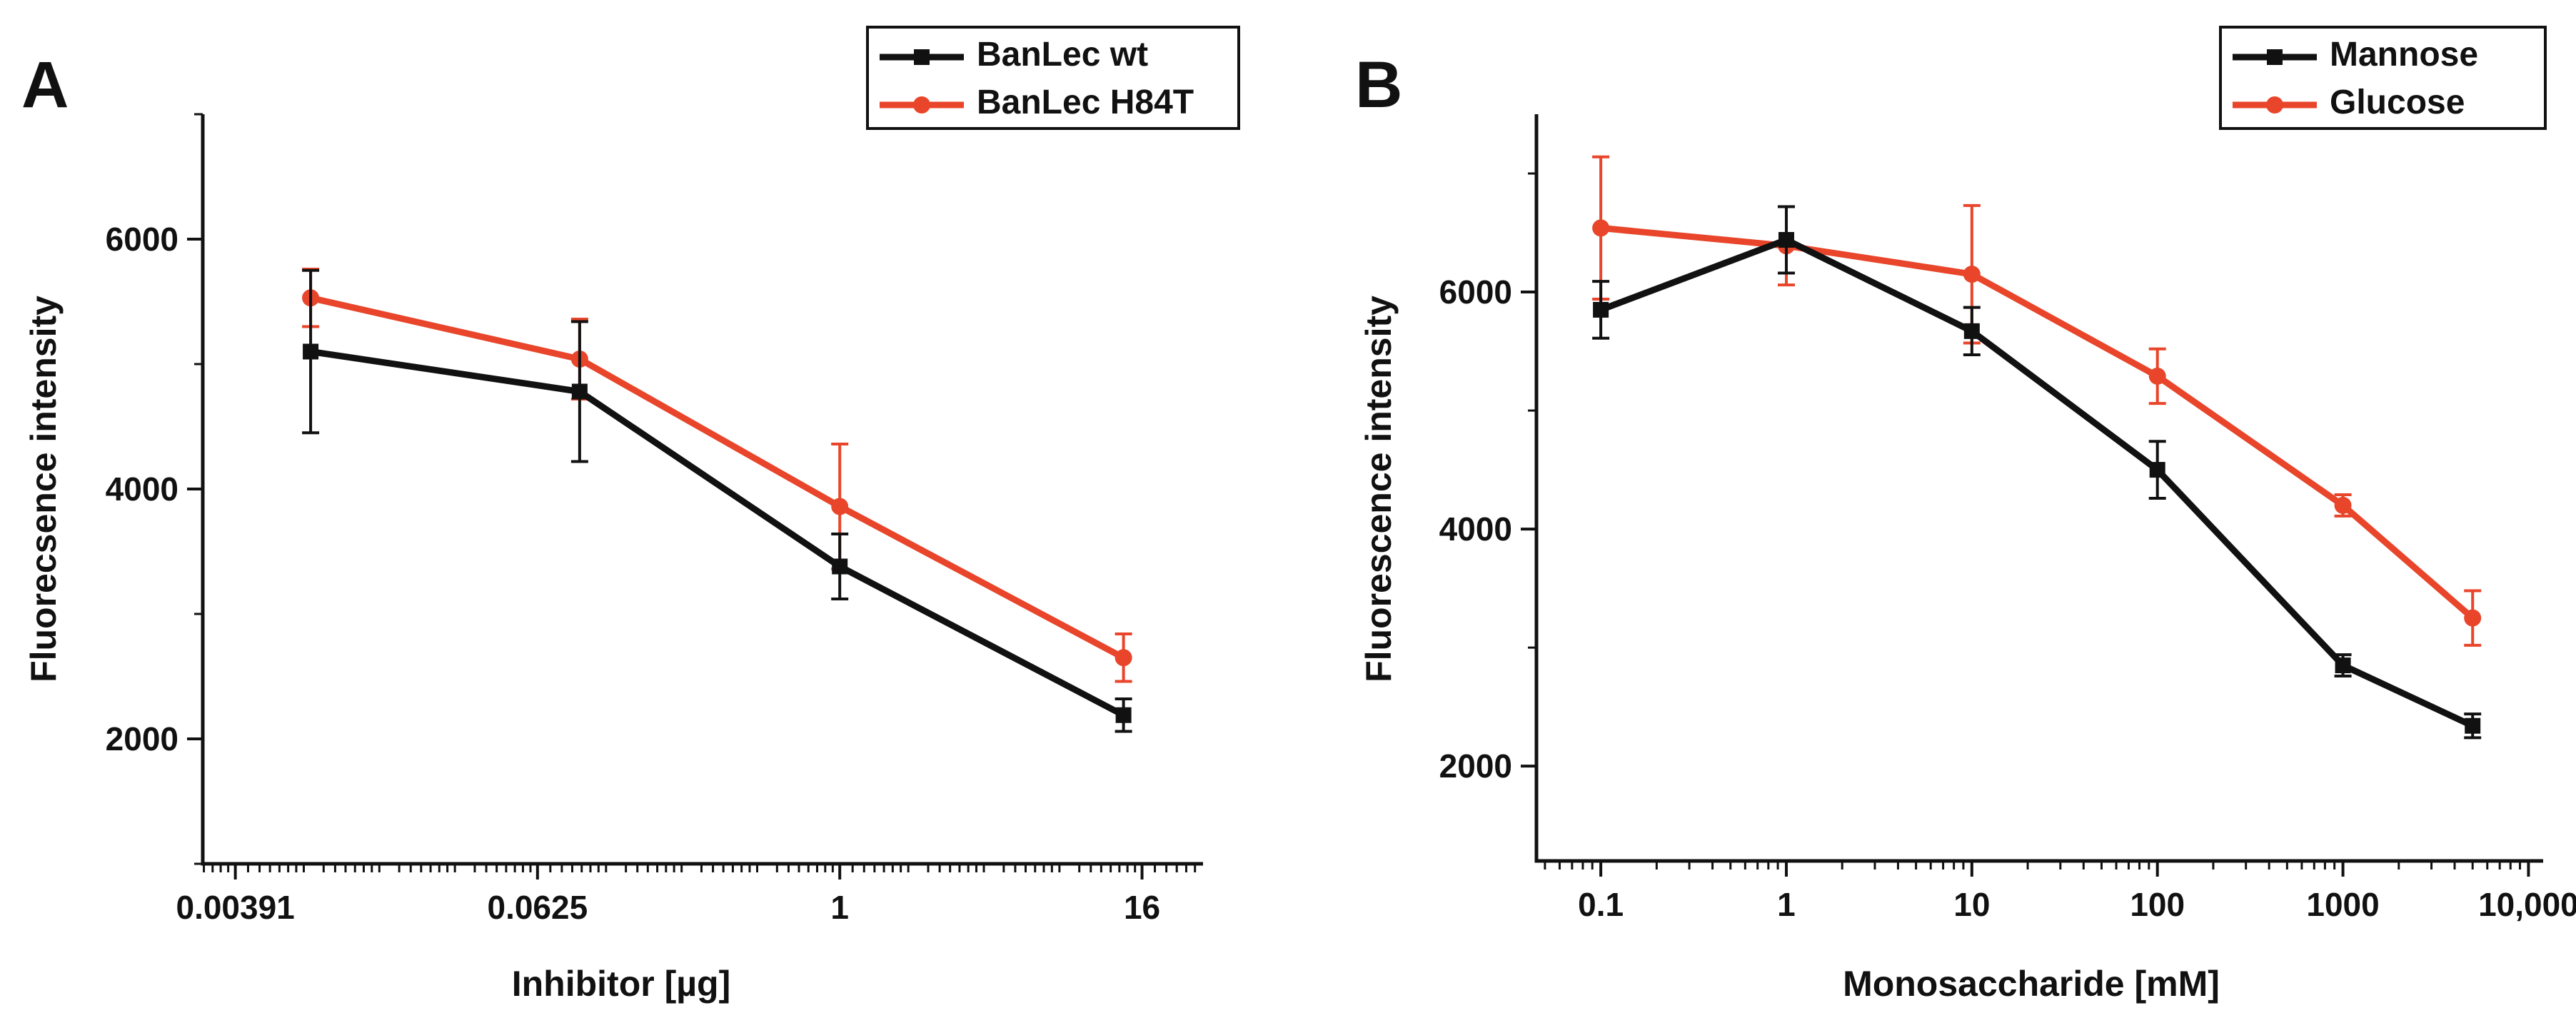 The width and height of the screenshot is (2576, 1013). What do you see at coordinates (668, 907) in the screenshot?
I see `panel-a-x-tick-labels: 0.00391 0.0625 1 16` at bounding box center [668, 907].